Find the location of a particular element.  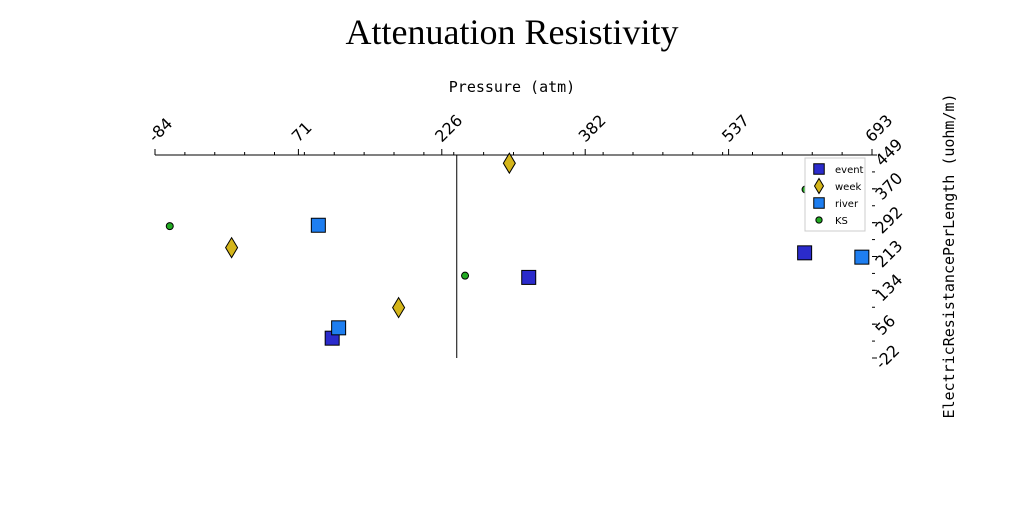

legend-marker-week is located at coordinates (819, 186).